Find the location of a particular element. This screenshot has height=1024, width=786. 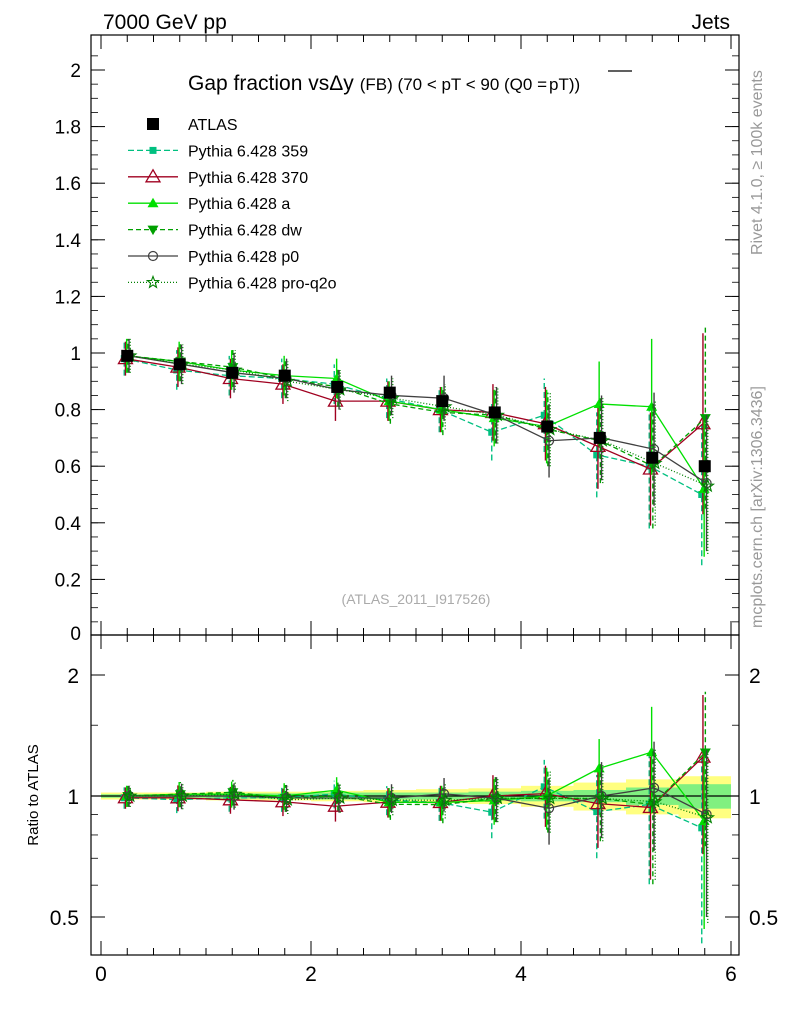

legend-label: Pythia 6.428 dw is located at coordinates (245, 231).